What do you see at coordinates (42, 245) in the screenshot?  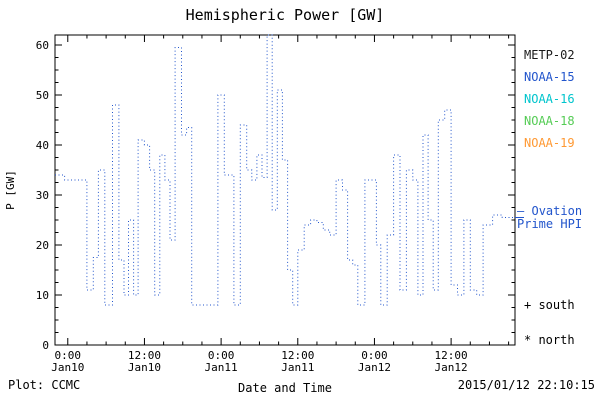 I see `y-tick-label: 20` at bounding box center [42, 245].